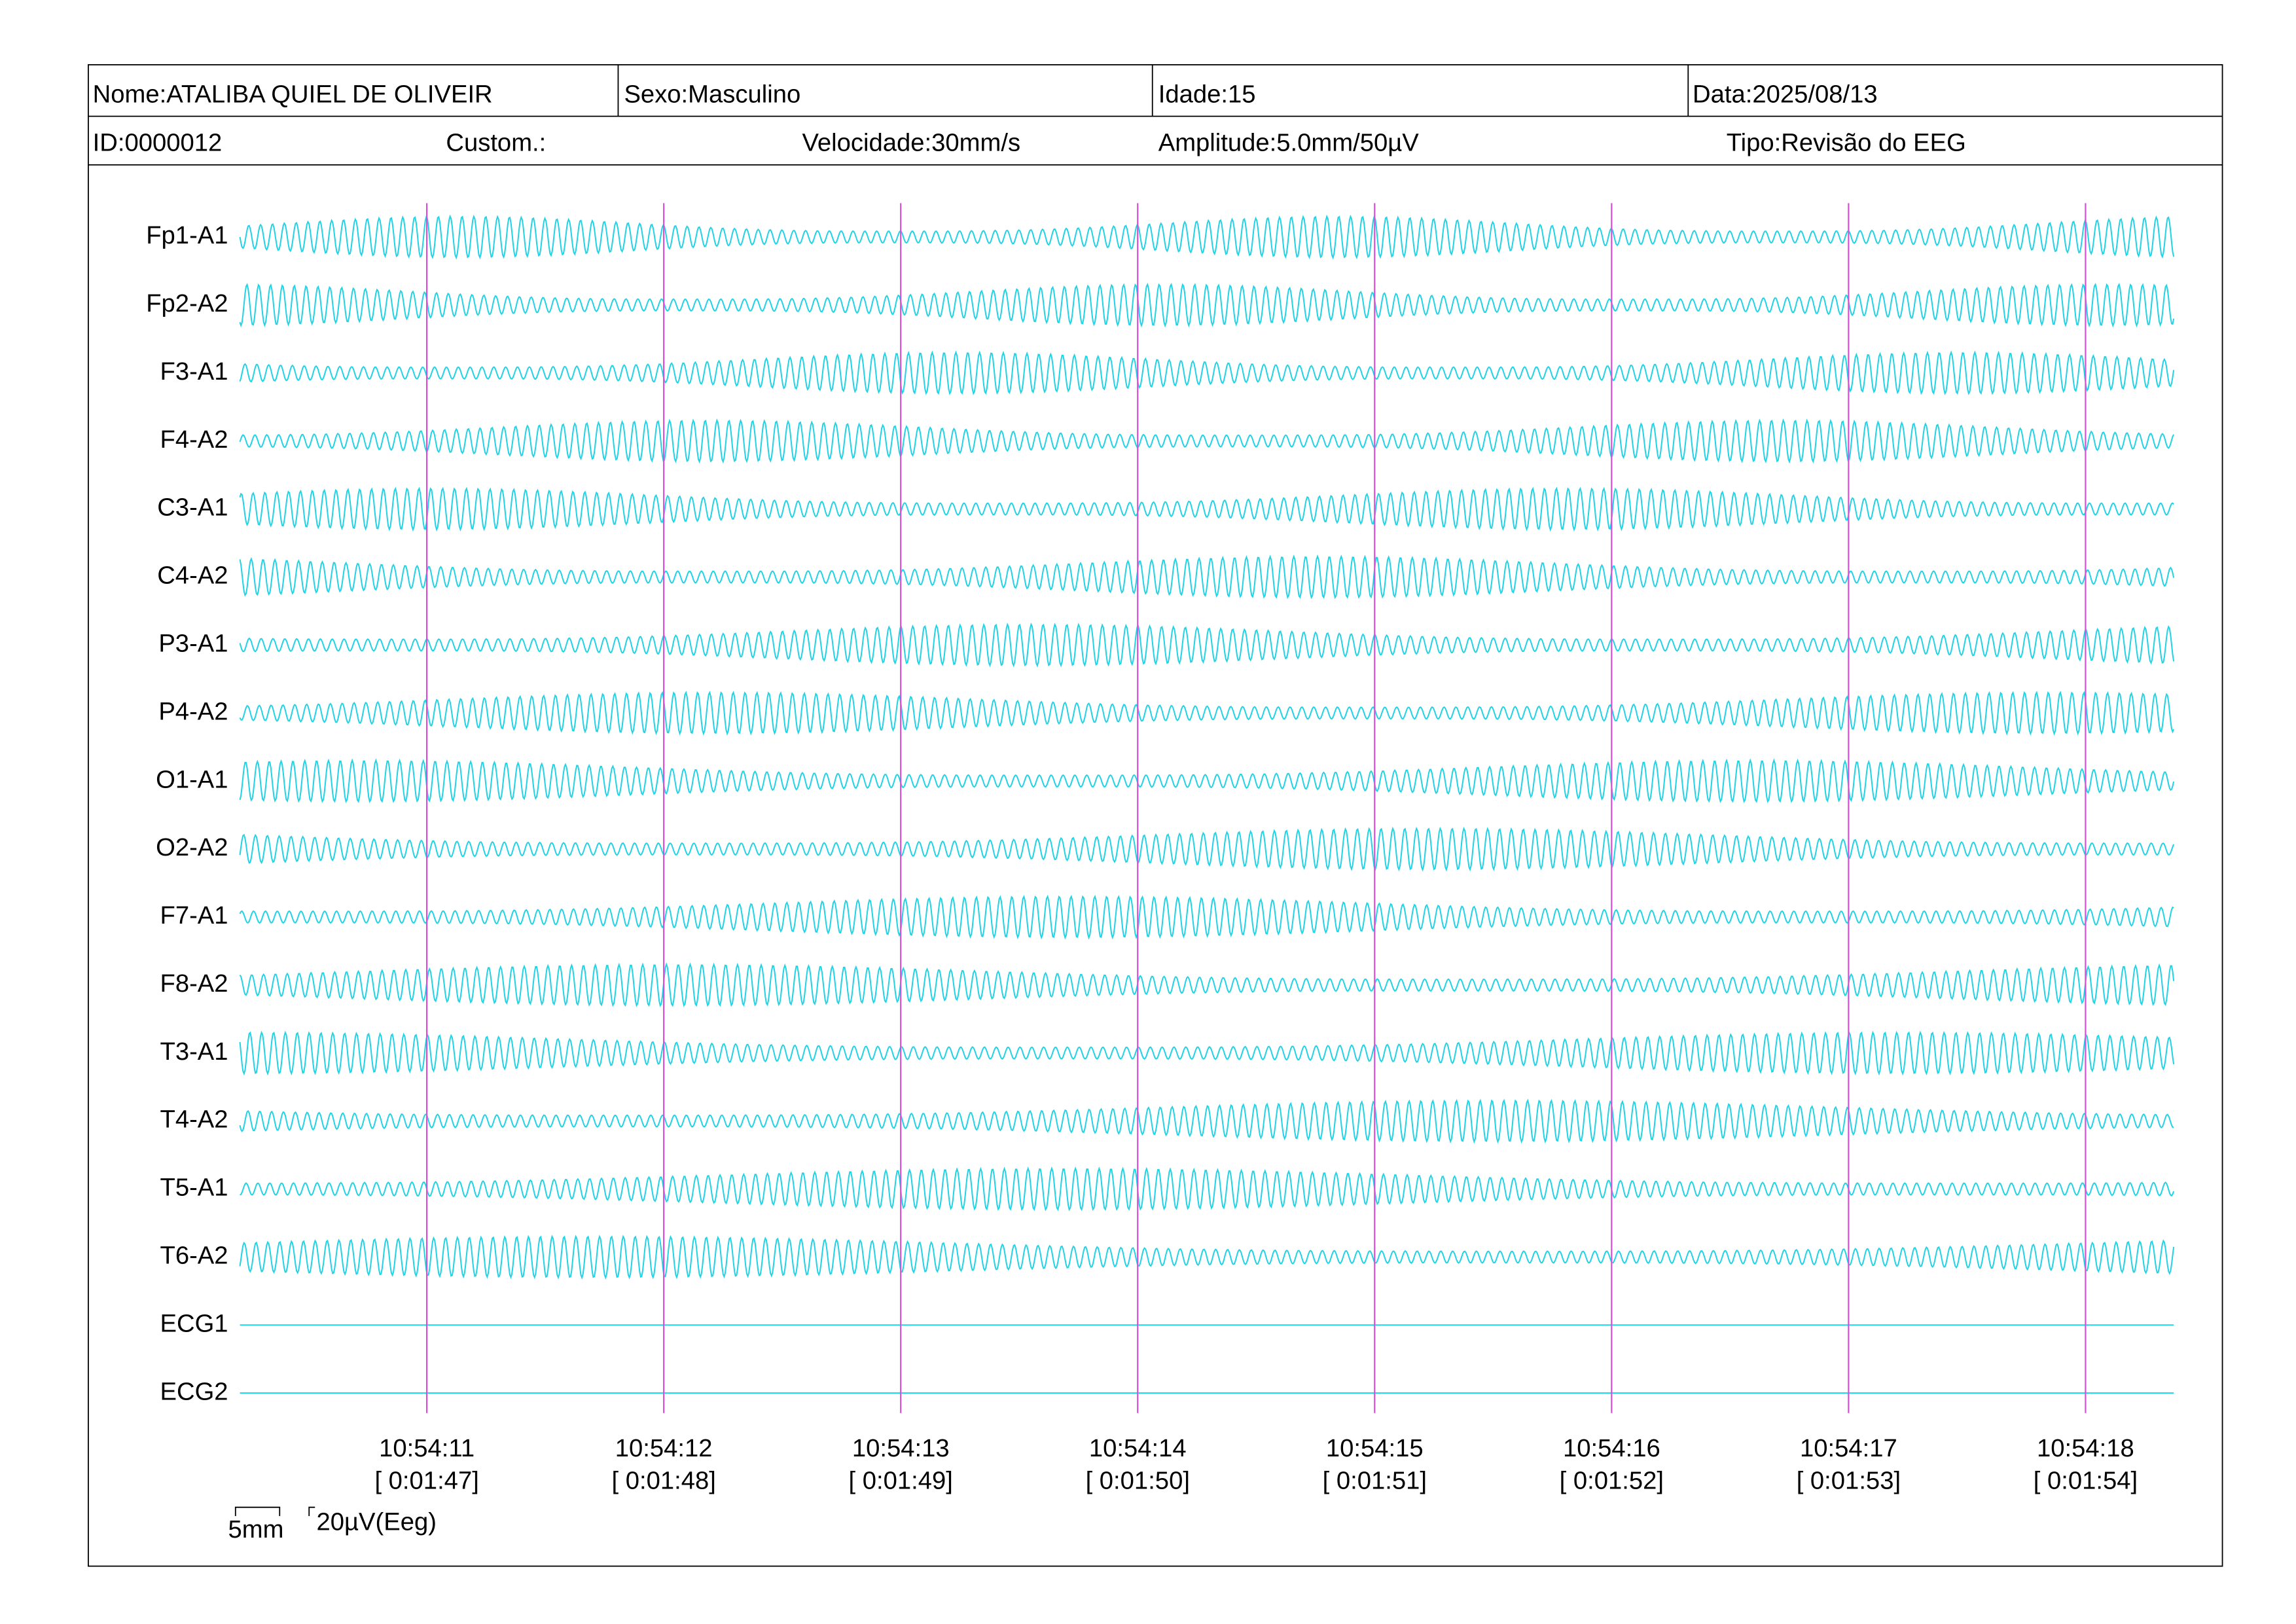  Describe the element at coordinates (194, 1120) in the screenshot. I see `channel-label: T4-A2` at that location.